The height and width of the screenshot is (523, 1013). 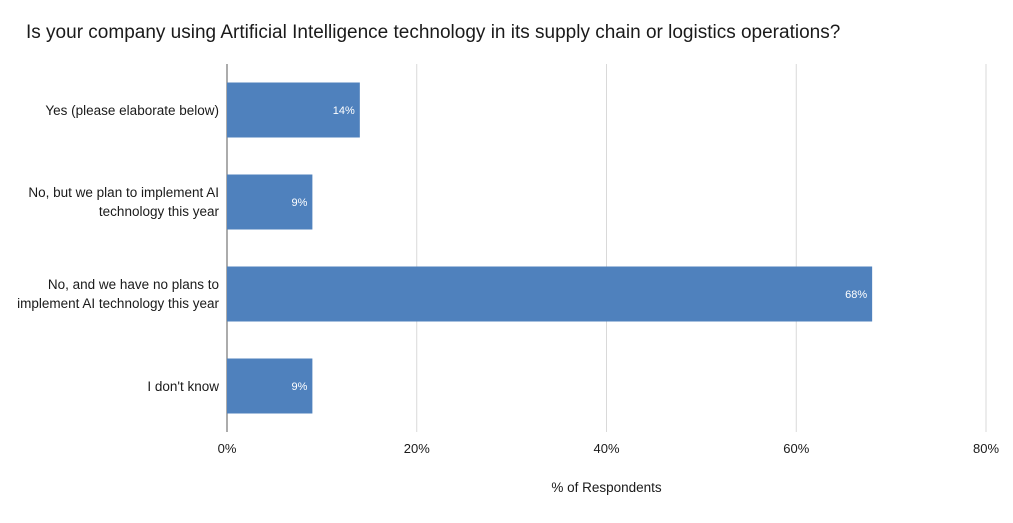 What do you see at coordinates (856, 295) in the screenshot?
I see `bar-data-label: 68%` at bounding box center [856, 295].